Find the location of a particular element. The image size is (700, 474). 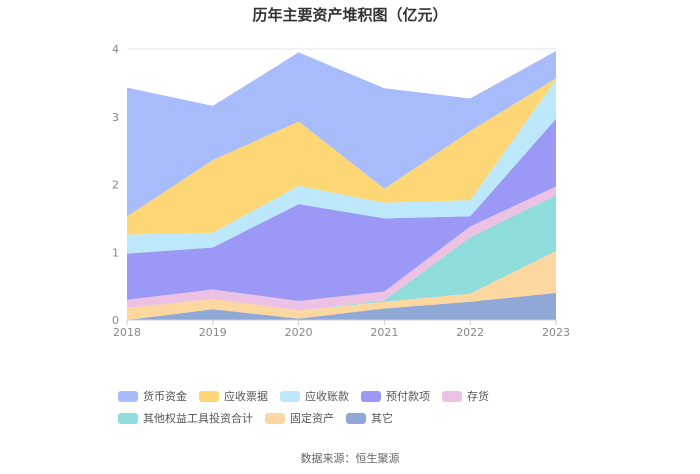

legend-item: 应收账款 is located at coordinates (314, 396).